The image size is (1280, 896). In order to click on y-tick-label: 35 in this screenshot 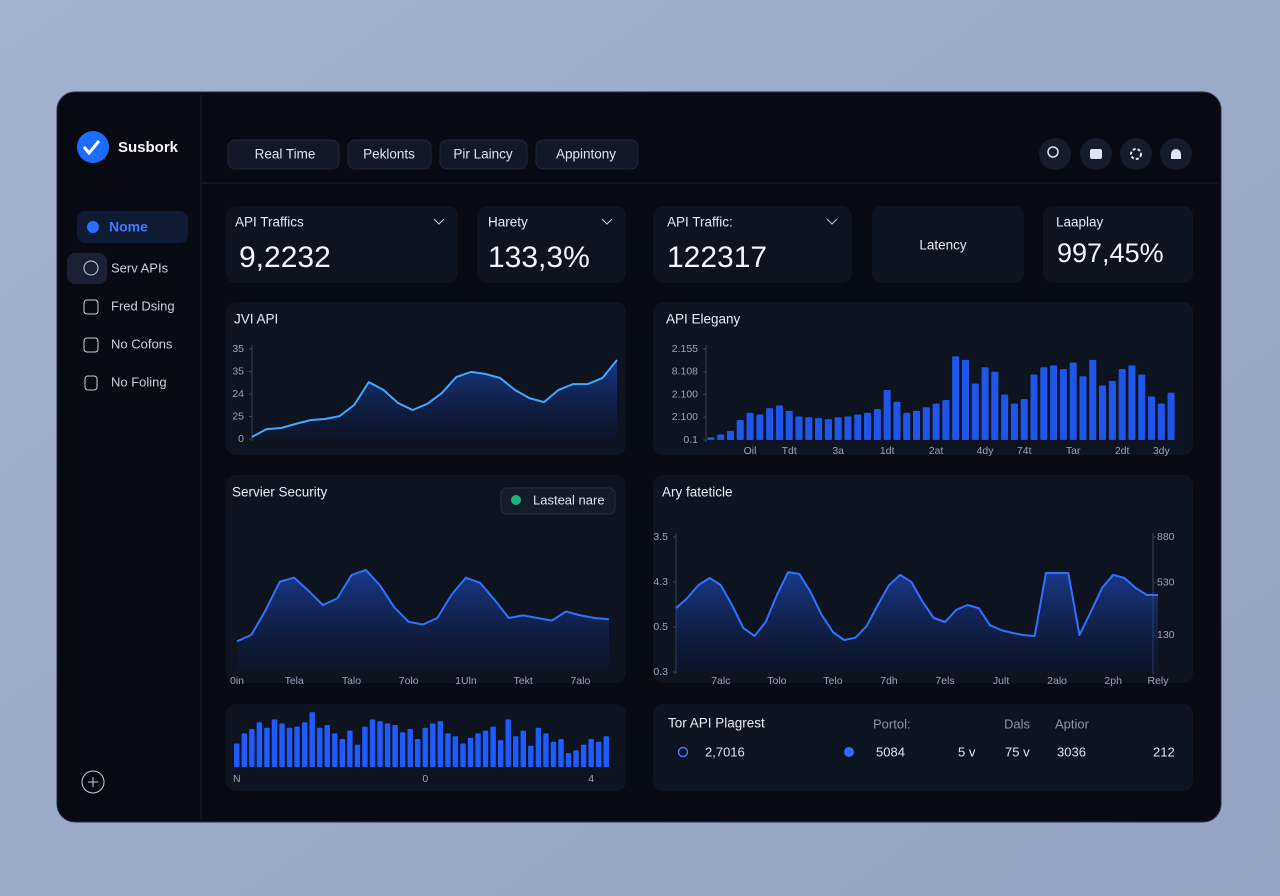, I will do `click(238, 349)`.